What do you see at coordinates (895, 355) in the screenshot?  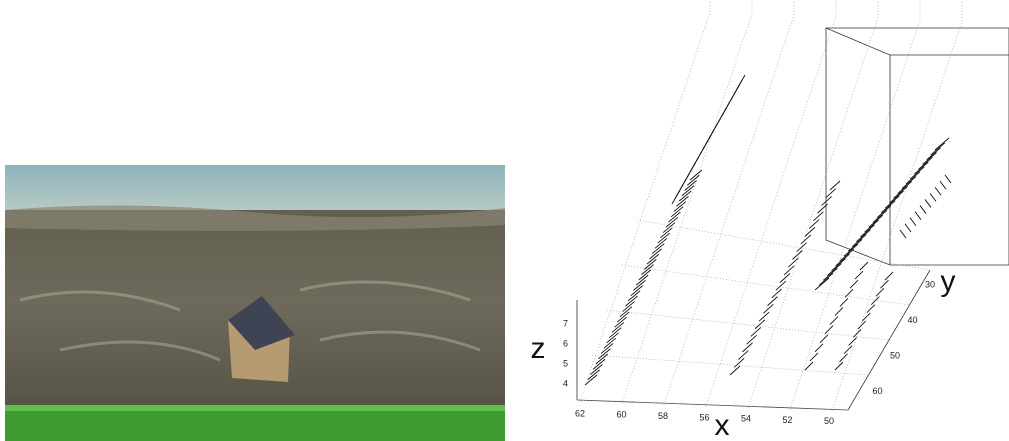 I see `y-tick-label: 50` at bounding box center [895, 355].